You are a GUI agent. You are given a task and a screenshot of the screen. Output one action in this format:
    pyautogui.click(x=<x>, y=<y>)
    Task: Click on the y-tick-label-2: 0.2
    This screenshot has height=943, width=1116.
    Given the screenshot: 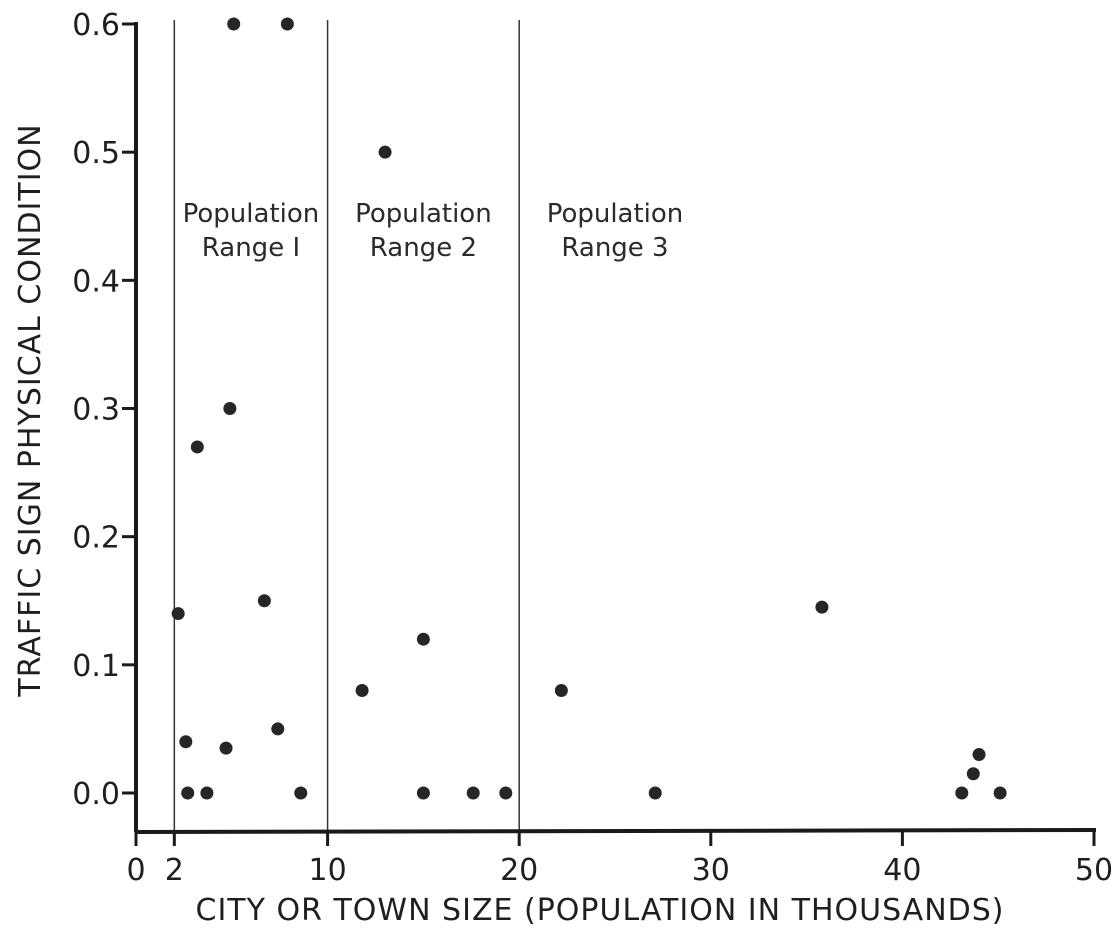 What is the action you would take?
    pyautogui.click(x=96, y=538)
    